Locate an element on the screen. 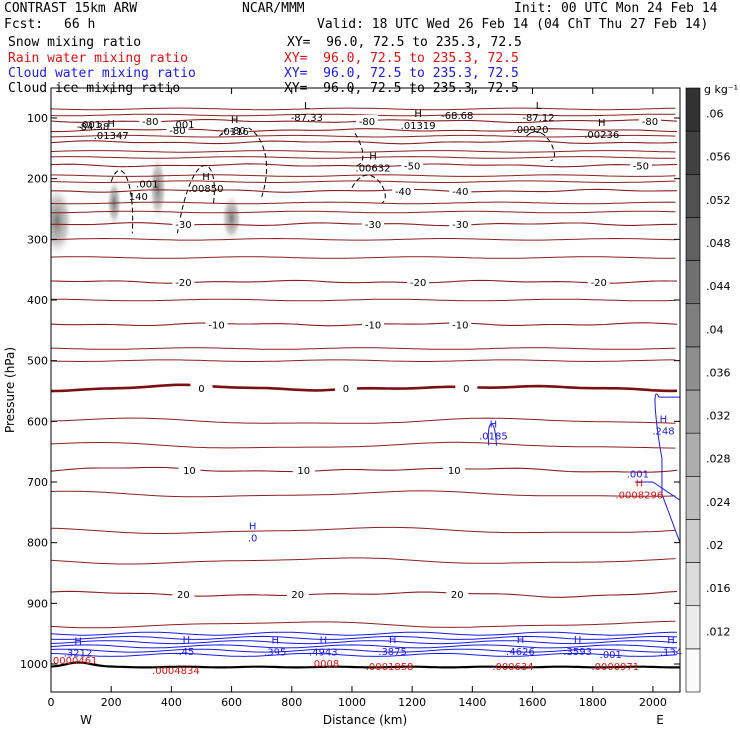 The height and width of the screenshot is (740, 740). isotherm-minus20 is located at coordinates (364, 281).